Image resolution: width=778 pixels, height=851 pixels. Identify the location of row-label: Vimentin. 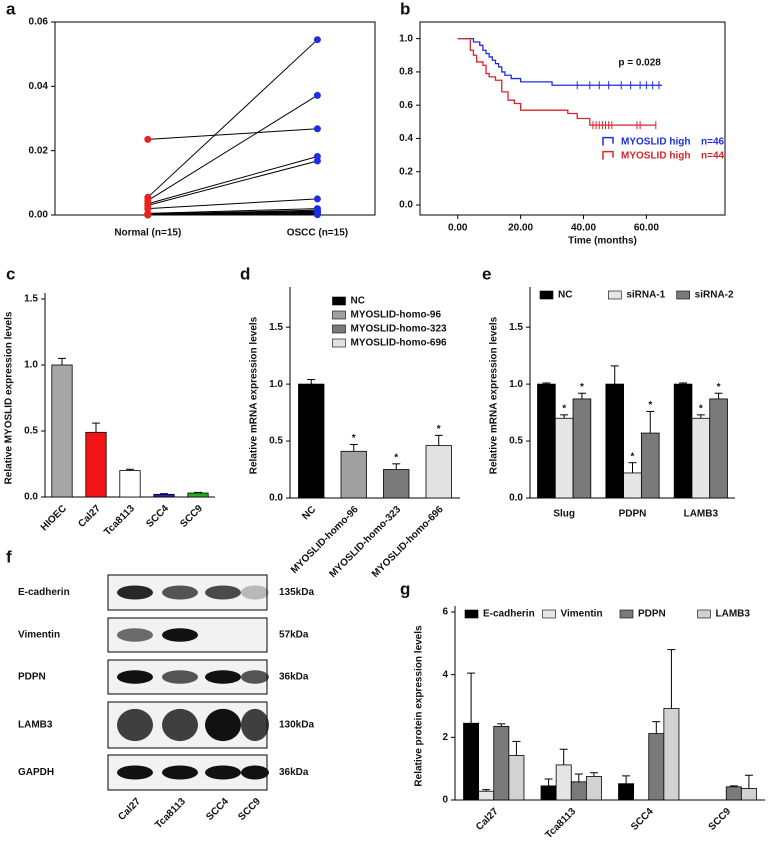
(39, 635).